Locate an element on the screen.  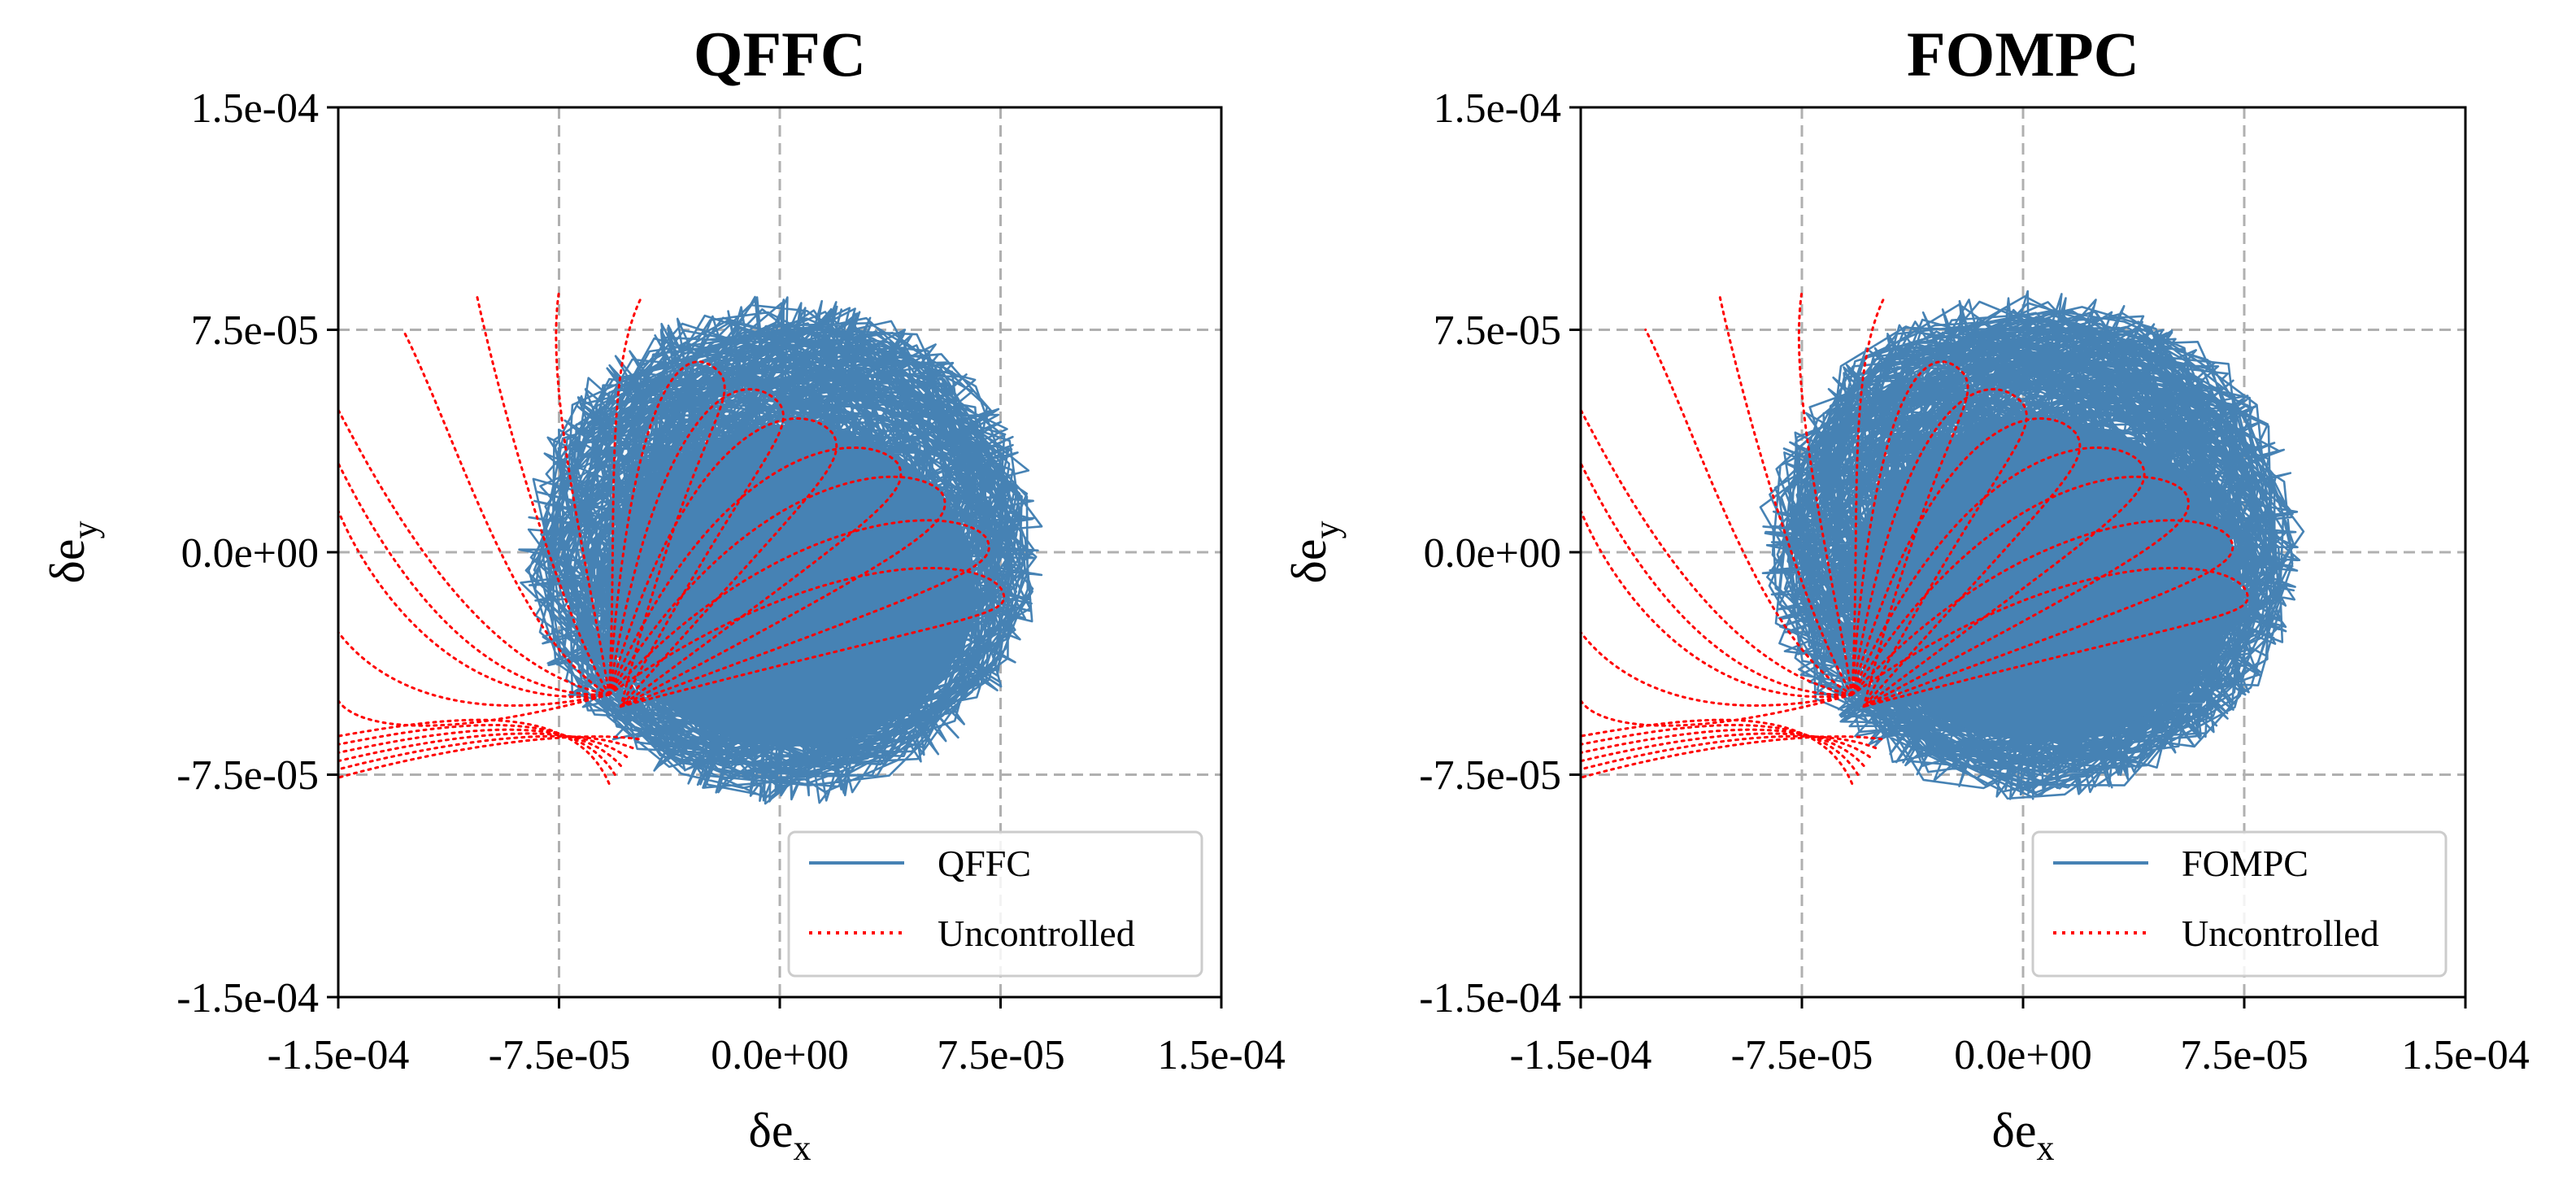
legend: FOMPC Uncontrolled is located at coordinates (2239, 904).